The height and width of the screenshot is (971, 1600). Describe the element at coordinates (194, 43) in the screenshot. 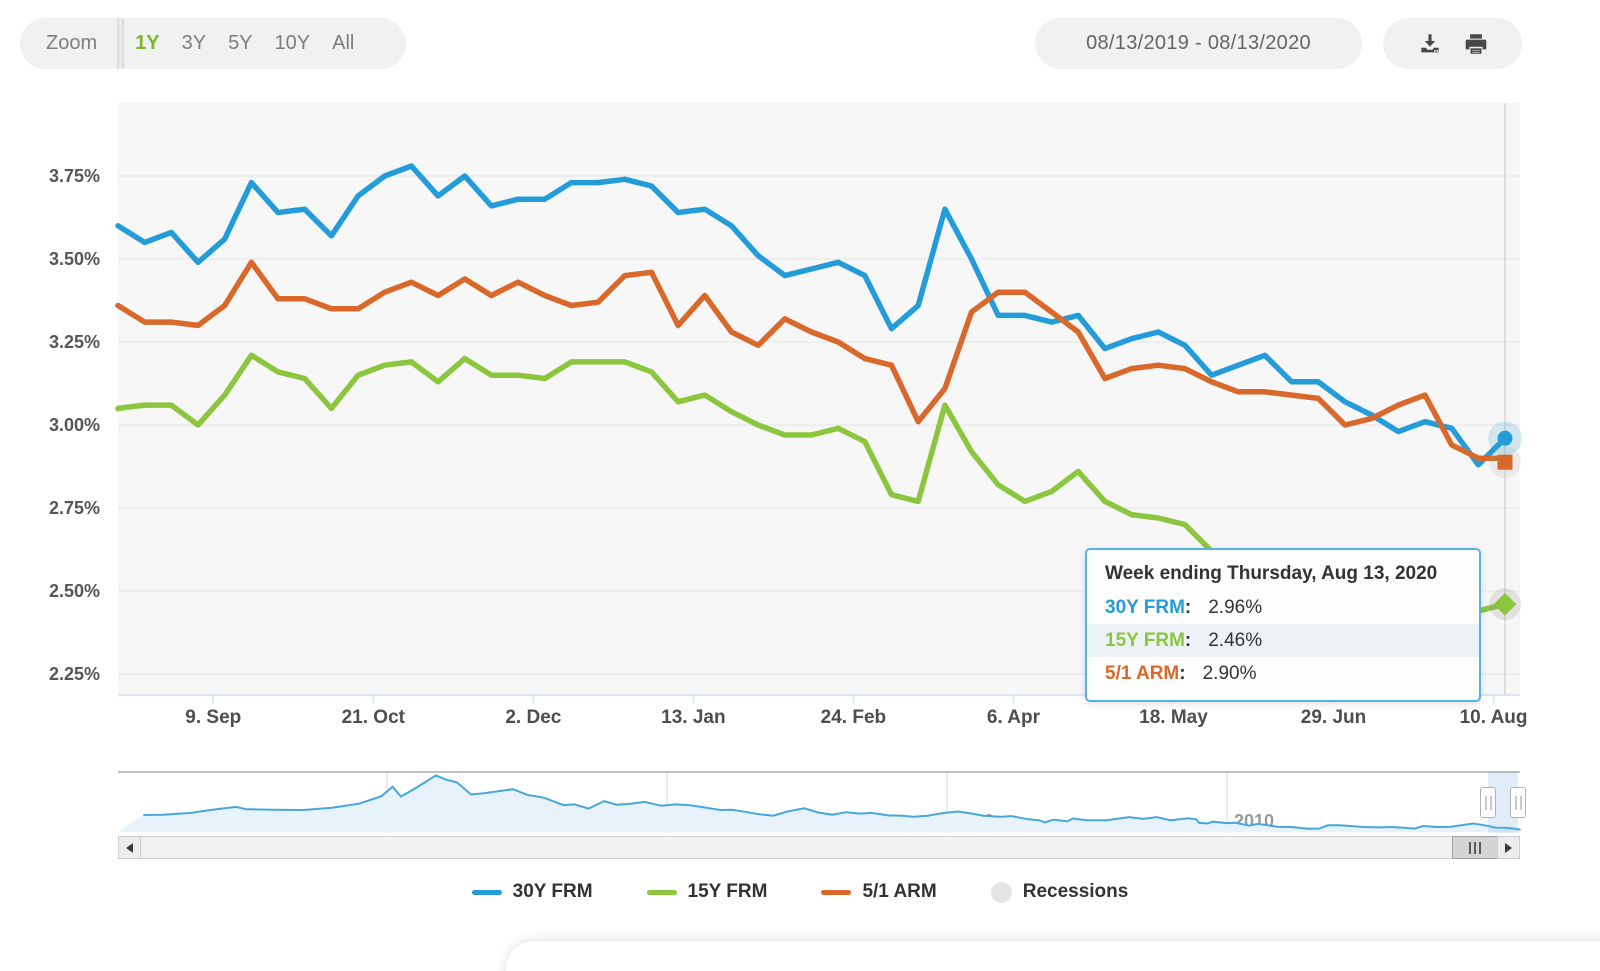

I see `range-button-3y: 3Y` at that location.